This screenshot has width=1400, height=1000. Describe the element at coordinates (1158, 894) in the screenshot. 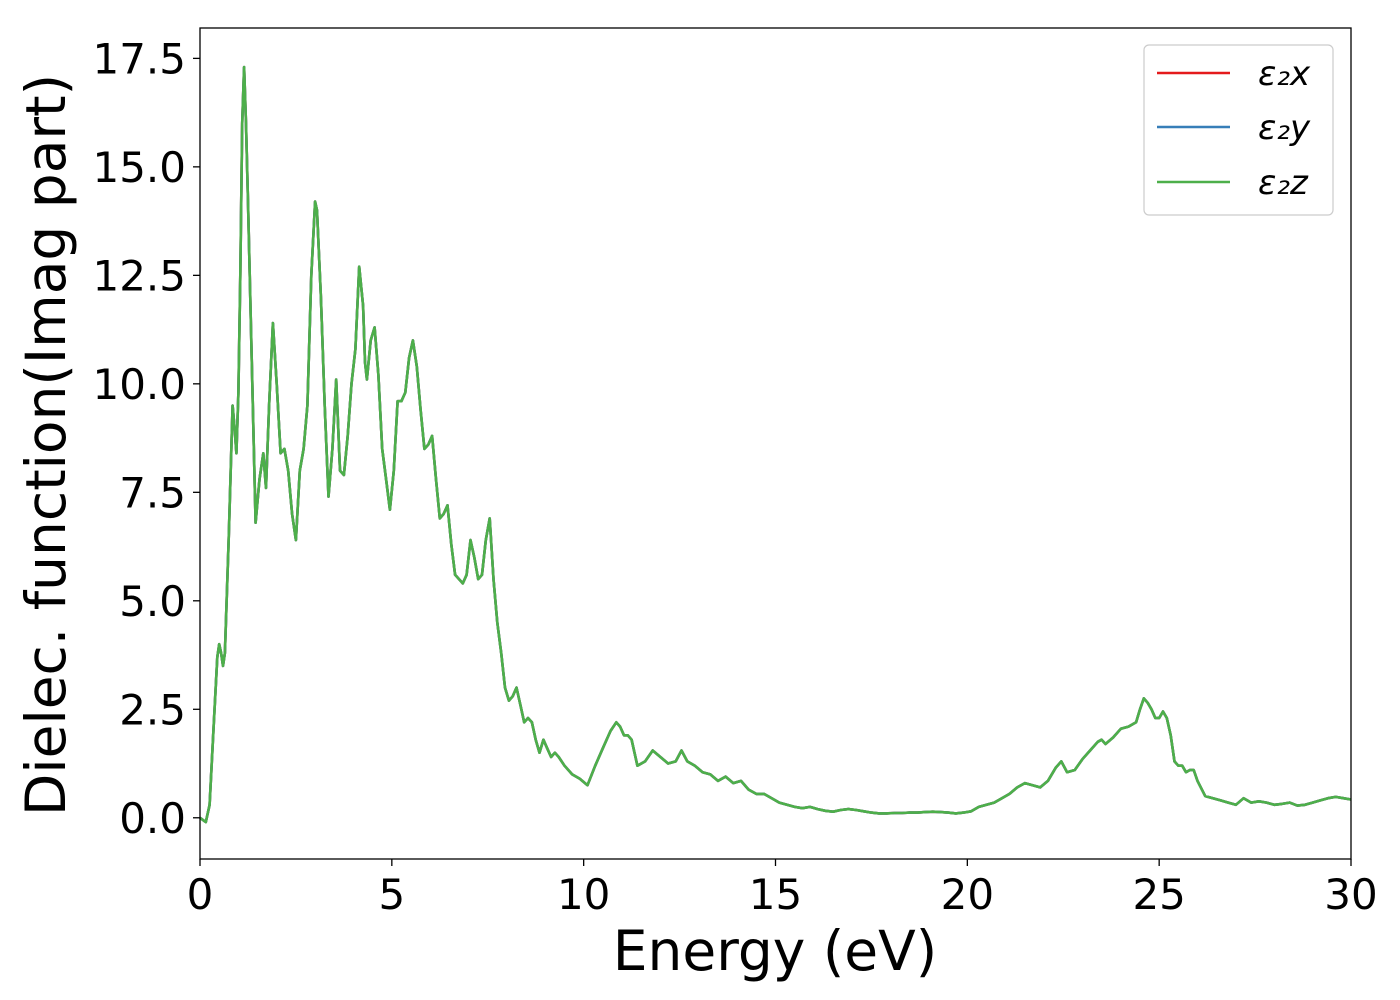

I see `x-tick-label: 25` at that location.